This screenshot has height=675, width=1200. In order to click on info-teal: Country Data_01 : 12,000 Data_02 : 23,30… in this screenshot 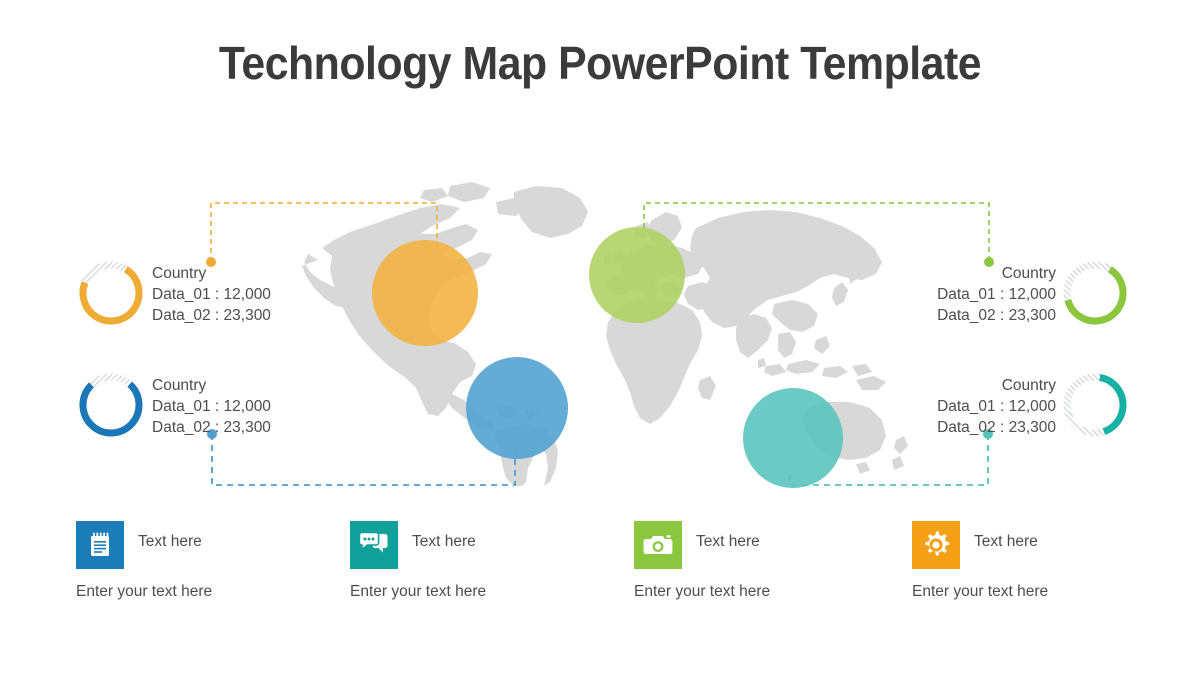, I will do `click(926, 407)`.